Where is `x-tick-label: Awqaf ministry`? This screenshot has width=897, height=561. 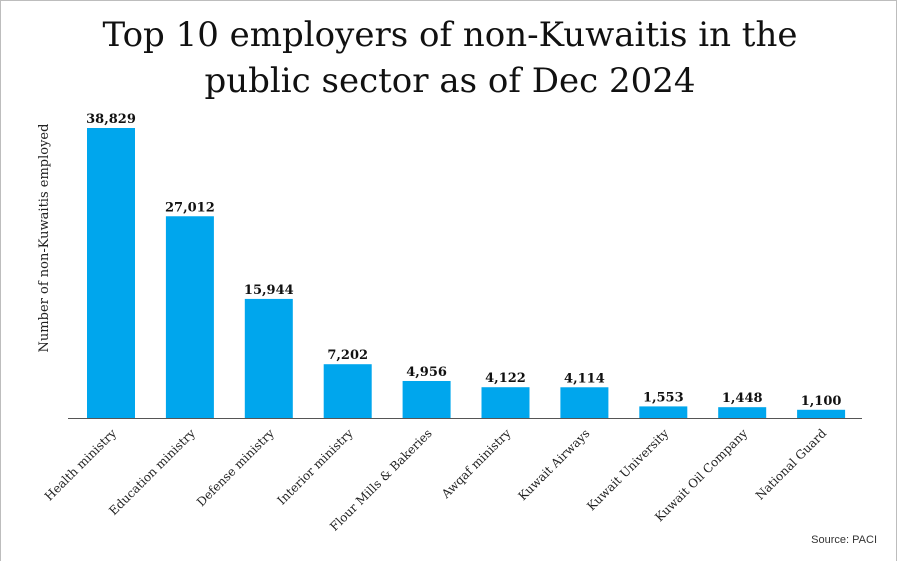 x-tick-label: Awqaf ministry is located at coordinates (476, 464).